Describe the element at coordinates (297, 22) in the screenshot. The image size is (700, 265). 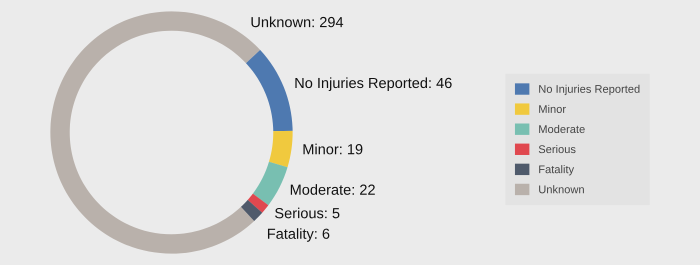
I see `data-label: Unknown: 294` at that location.